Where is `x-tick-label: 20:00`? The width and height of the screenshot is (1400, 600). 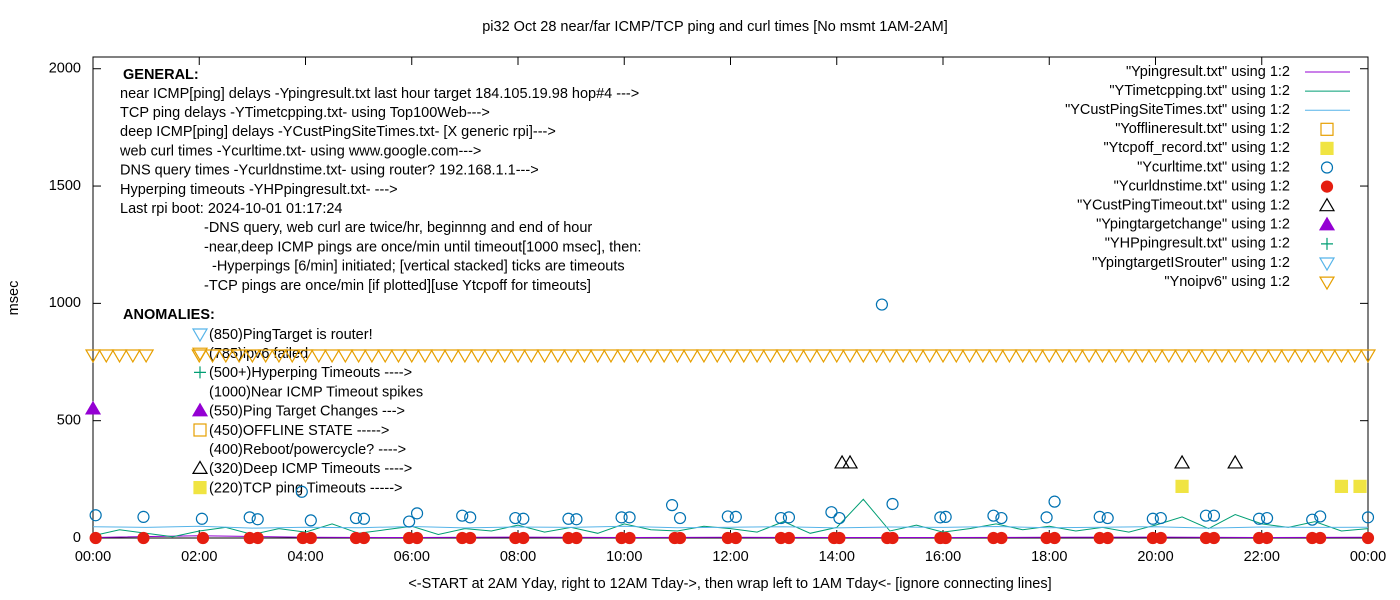 x-tick-label: 20:00 is located at coordinates (1155, 557).